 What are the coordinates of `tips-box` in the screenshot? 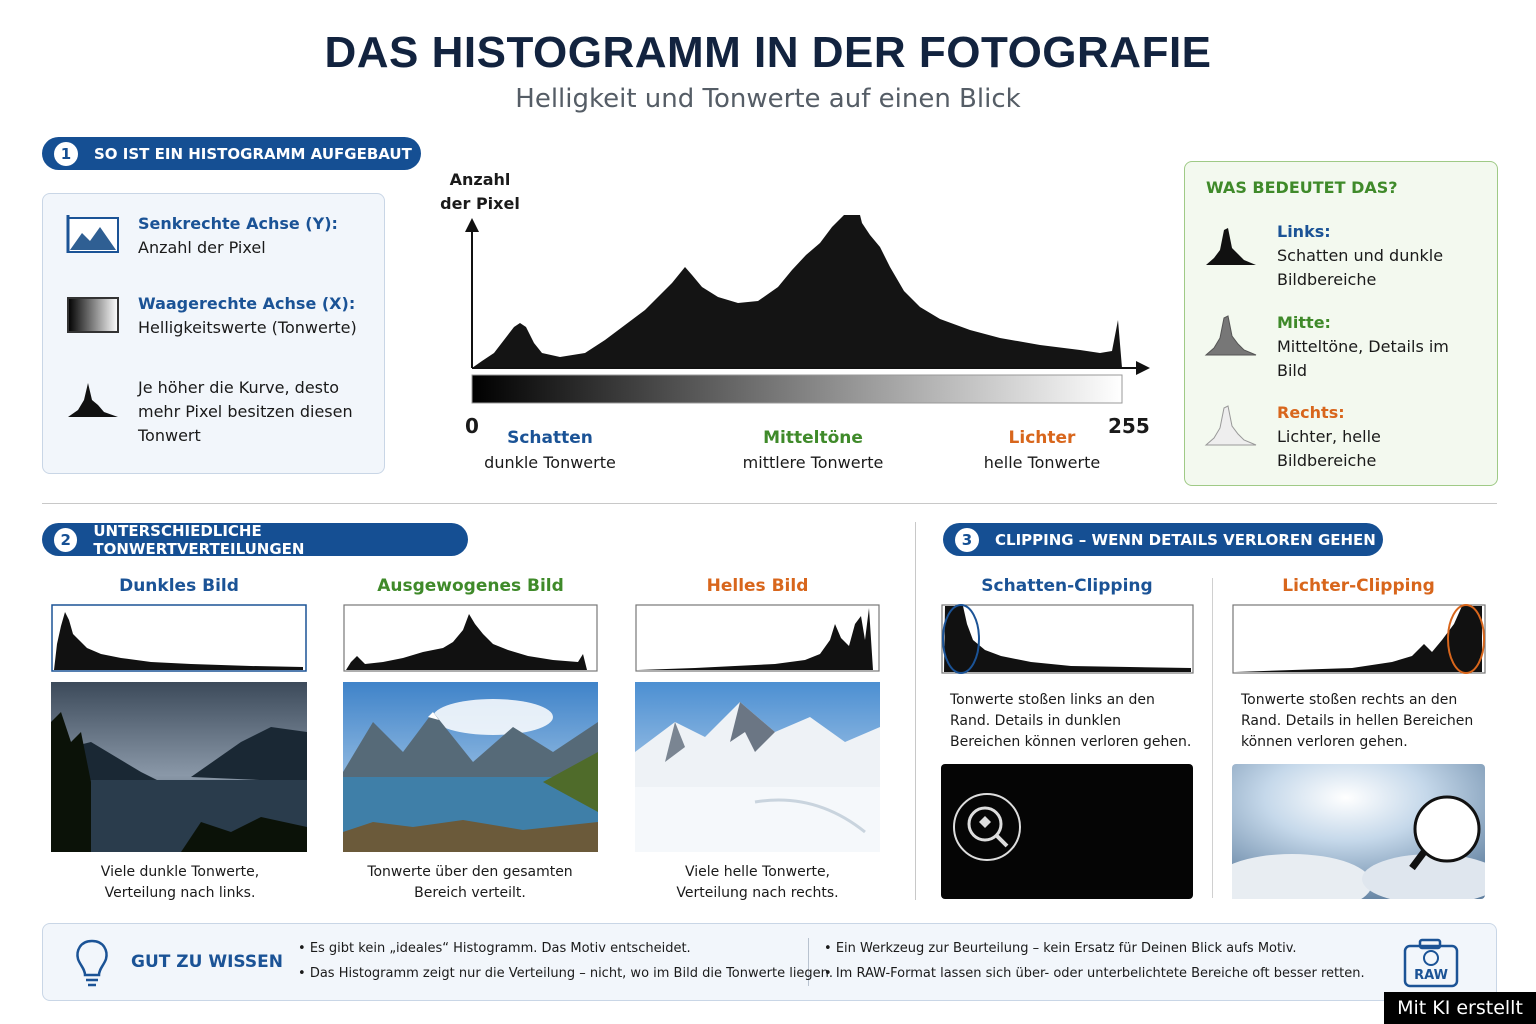 It's located at (769, 962).